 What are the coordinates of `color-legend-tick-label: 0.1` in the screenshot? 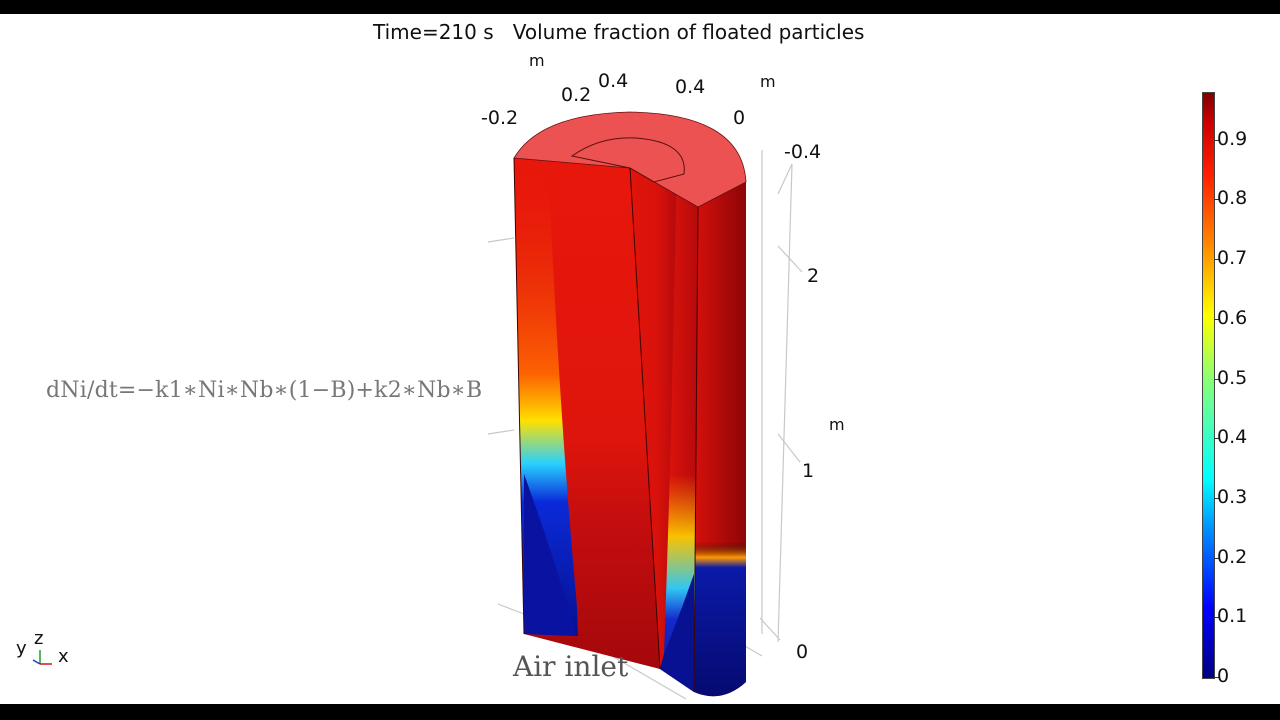 It's located at (1232, 616).